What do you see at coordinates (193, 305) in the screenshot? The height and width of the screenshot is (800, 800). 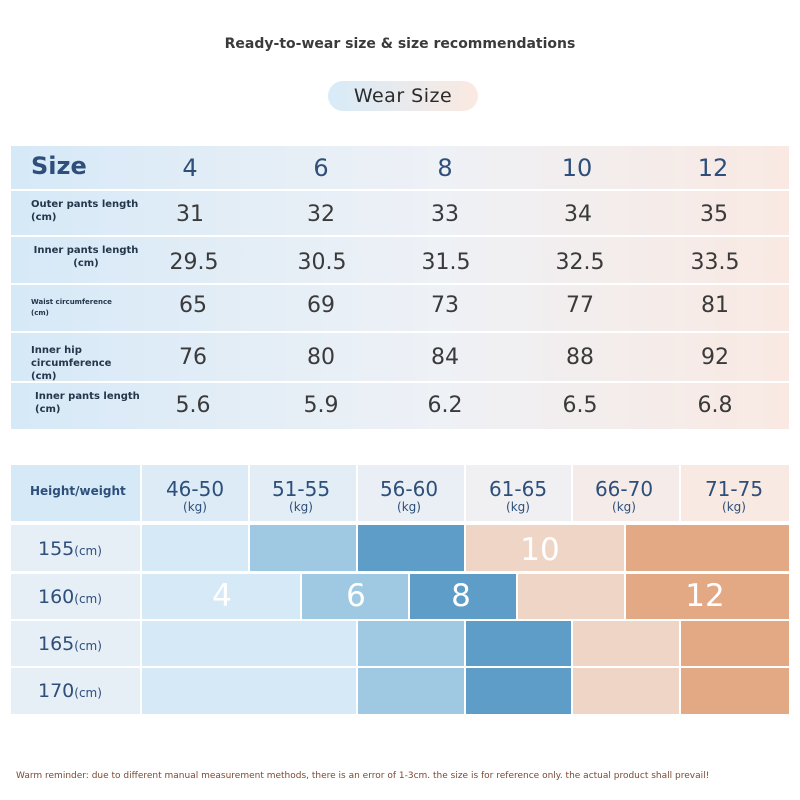 I see `table-cell: 65` at bounding box center [193, 305].